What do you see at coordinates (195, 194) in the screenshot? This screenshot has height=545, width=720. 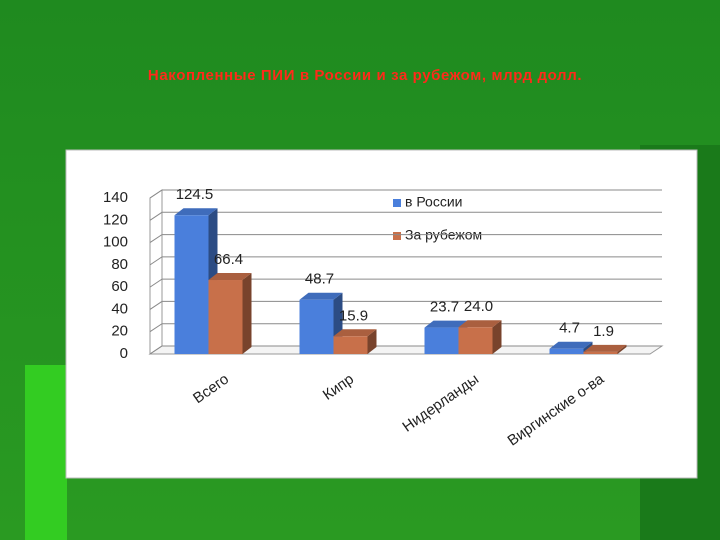 I see `value-label: 124.5` at bounding box center [195, 194].